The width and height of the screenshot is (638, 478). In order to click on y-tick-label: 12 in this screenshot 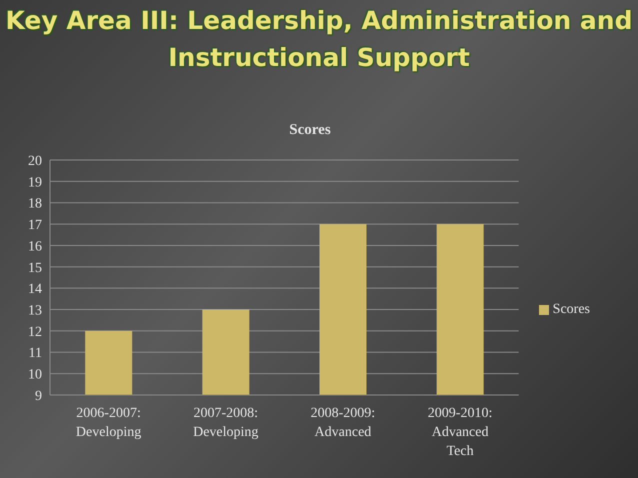, I will do `click(35, 332)`.